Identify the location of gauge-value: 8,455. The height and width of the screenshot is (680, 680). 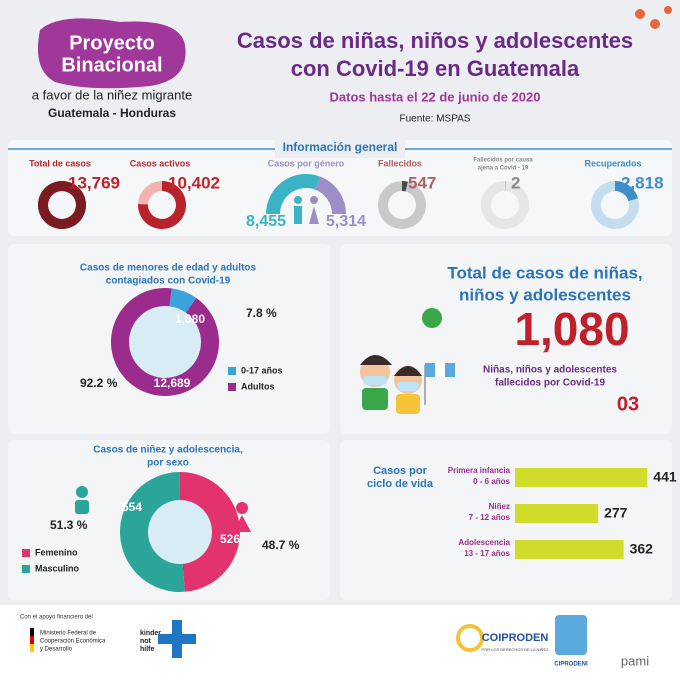
(266, 221).